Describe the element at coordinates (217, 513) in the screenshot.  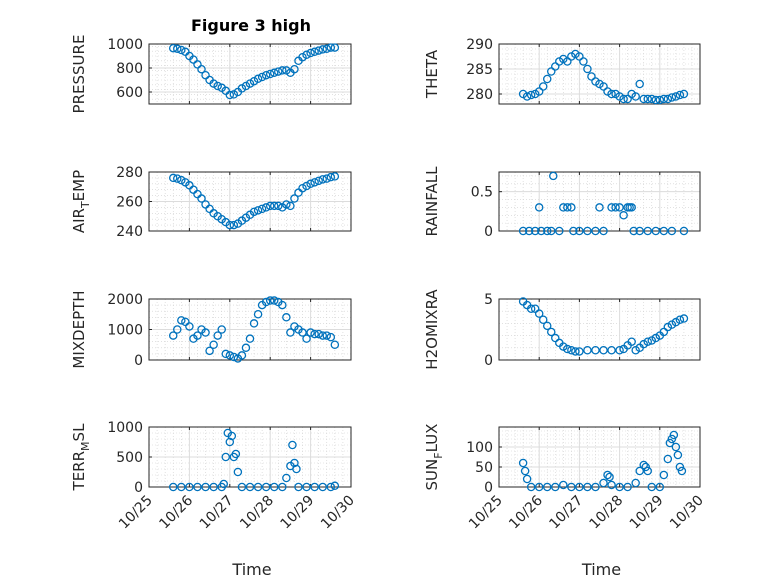
I see `x-tick-label: 10/27` at that location.